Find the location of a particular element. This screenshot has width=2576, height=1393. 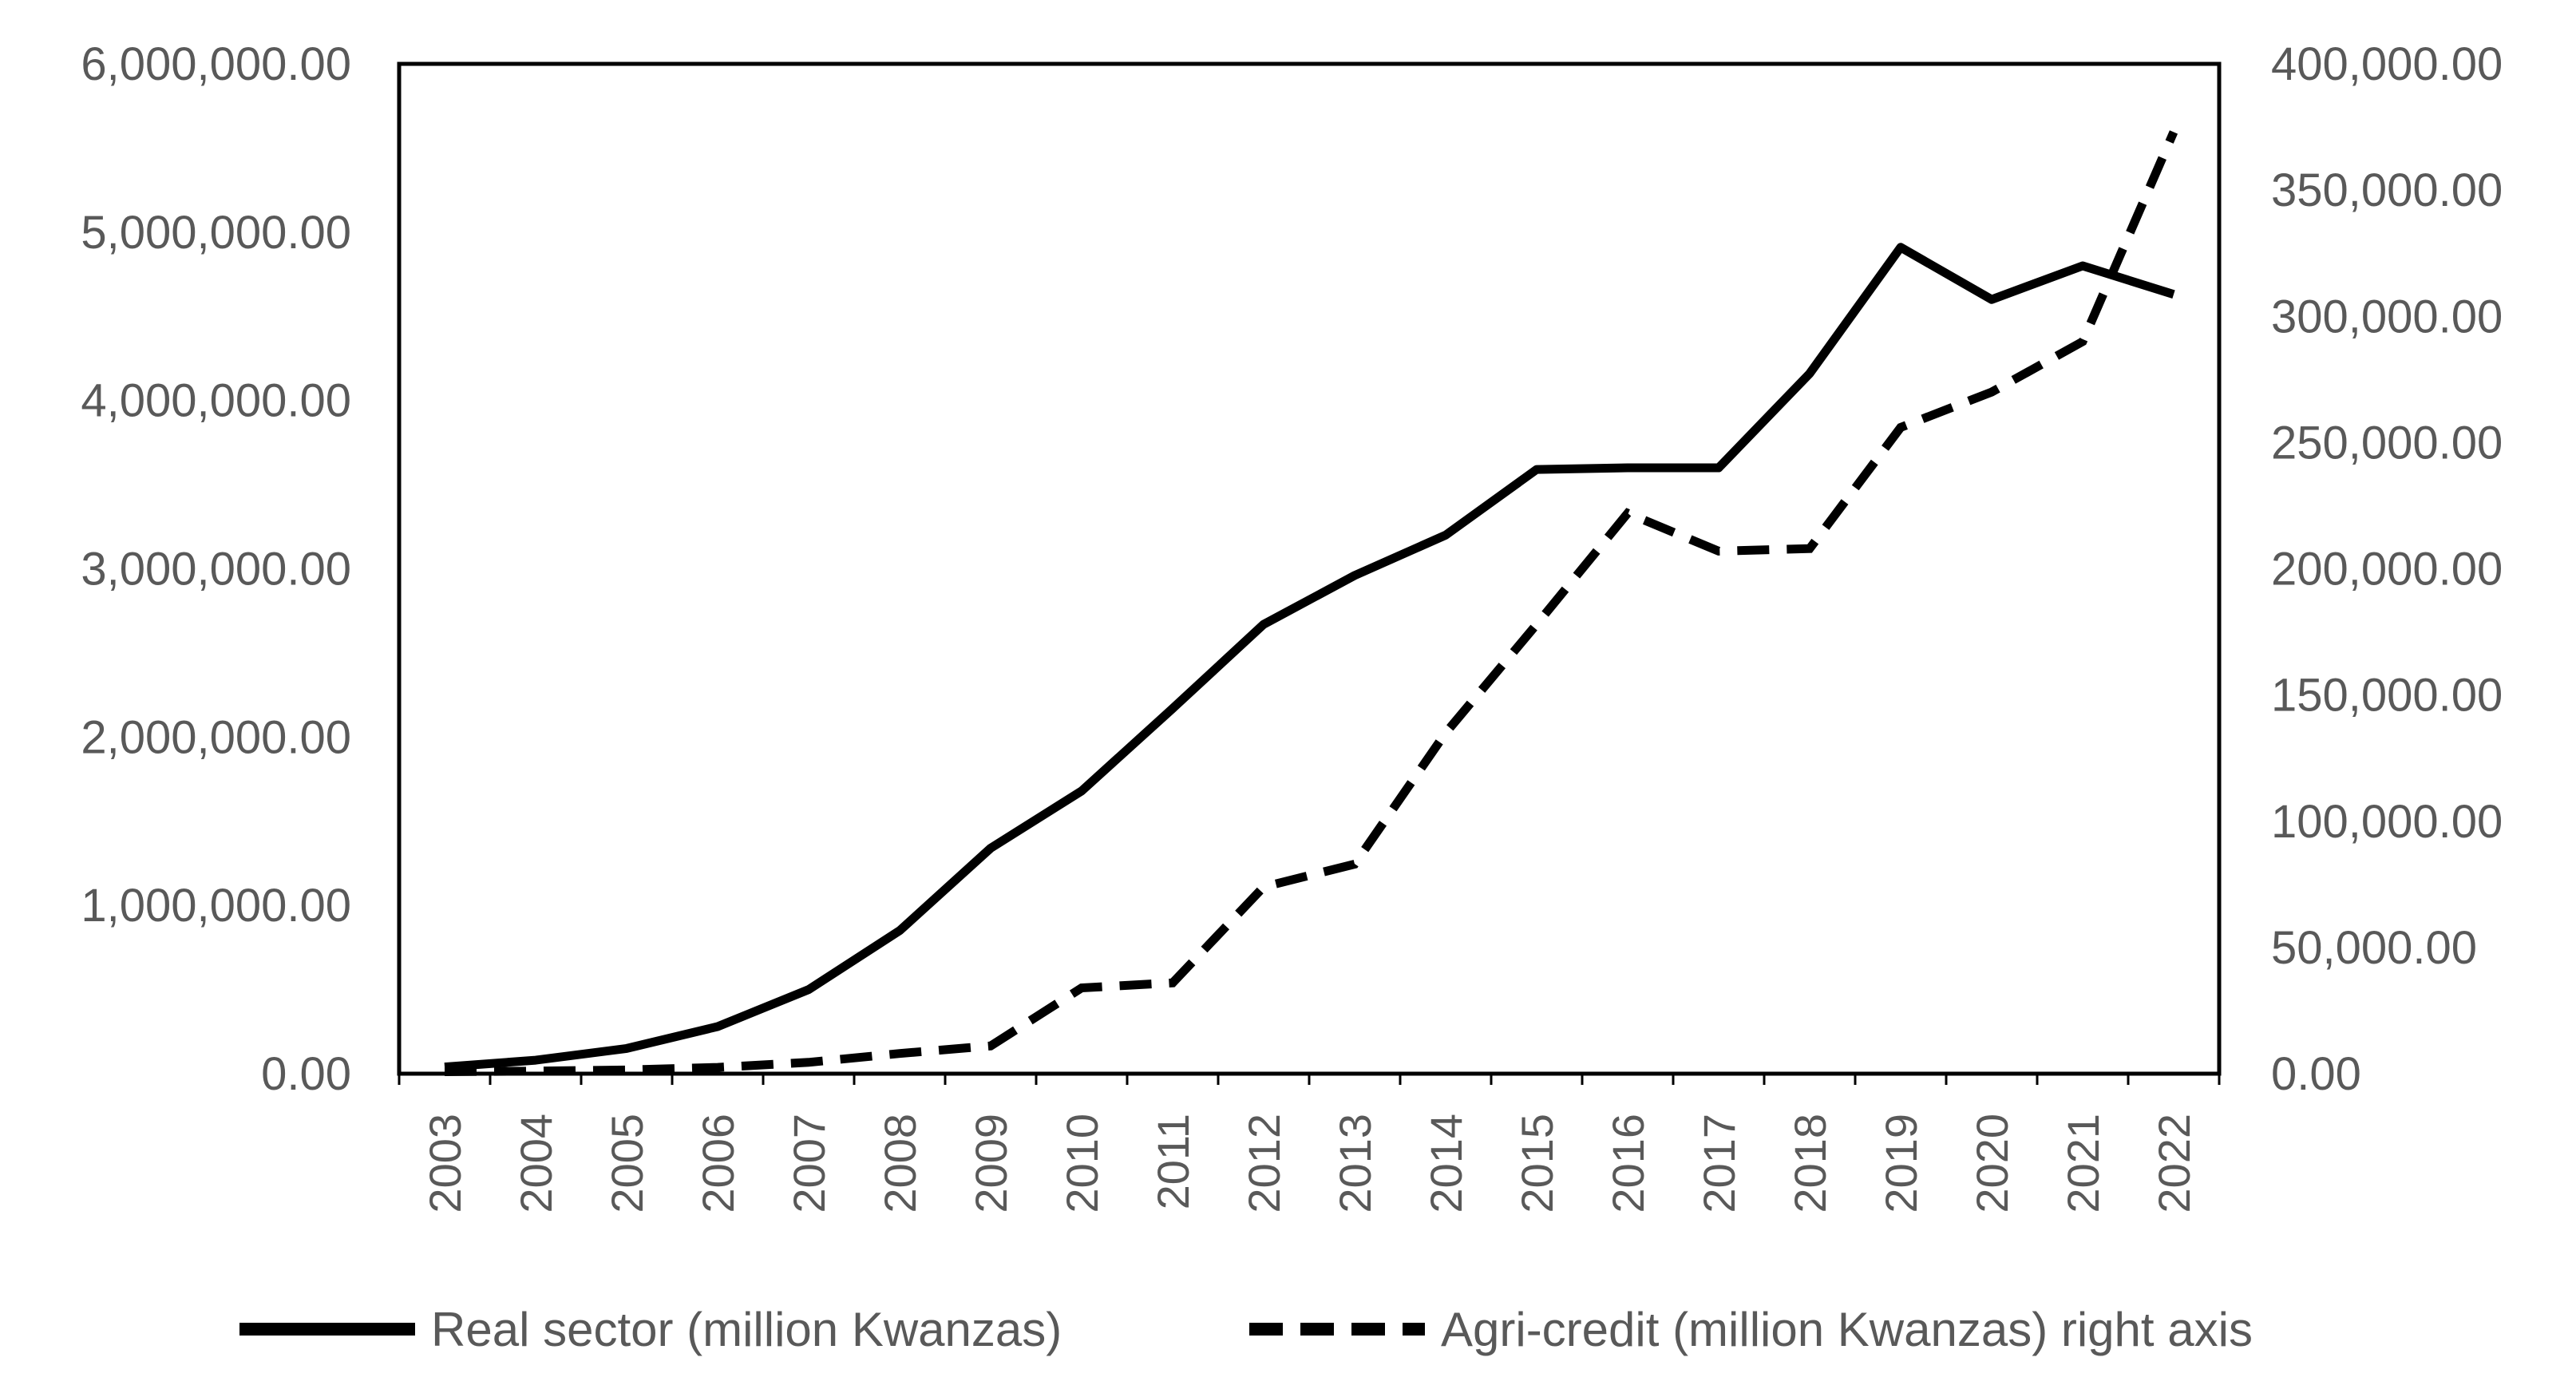

legend-label-agri-credit: Agri-credit (million Kwanzas) right axis is located at coordinates (1847, 1329).